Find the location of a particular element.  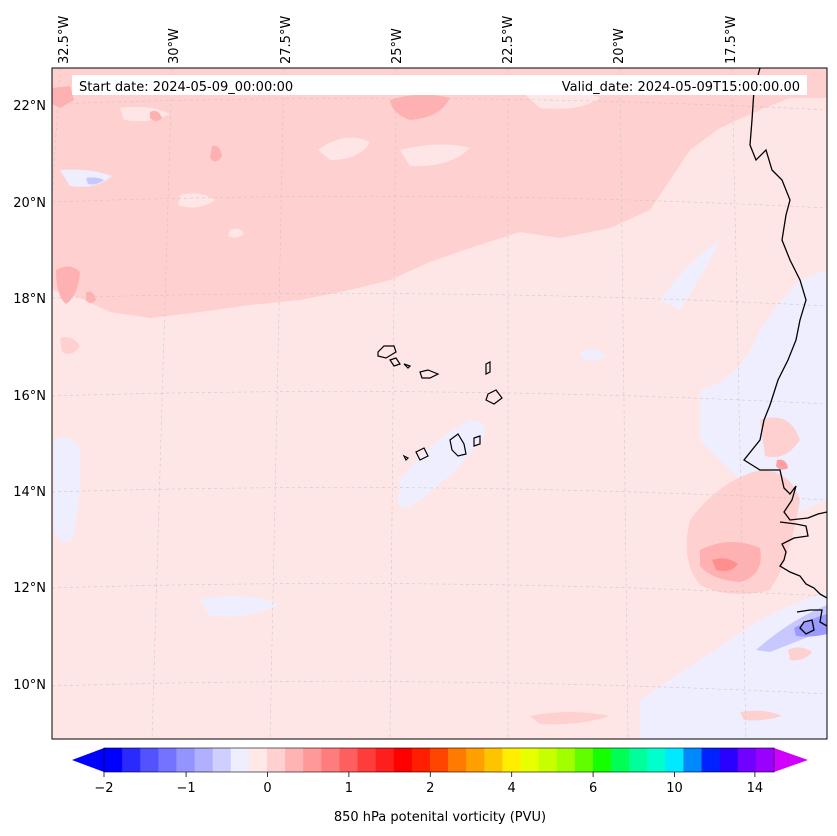

african-coastline is located at coordinates (785, 351).